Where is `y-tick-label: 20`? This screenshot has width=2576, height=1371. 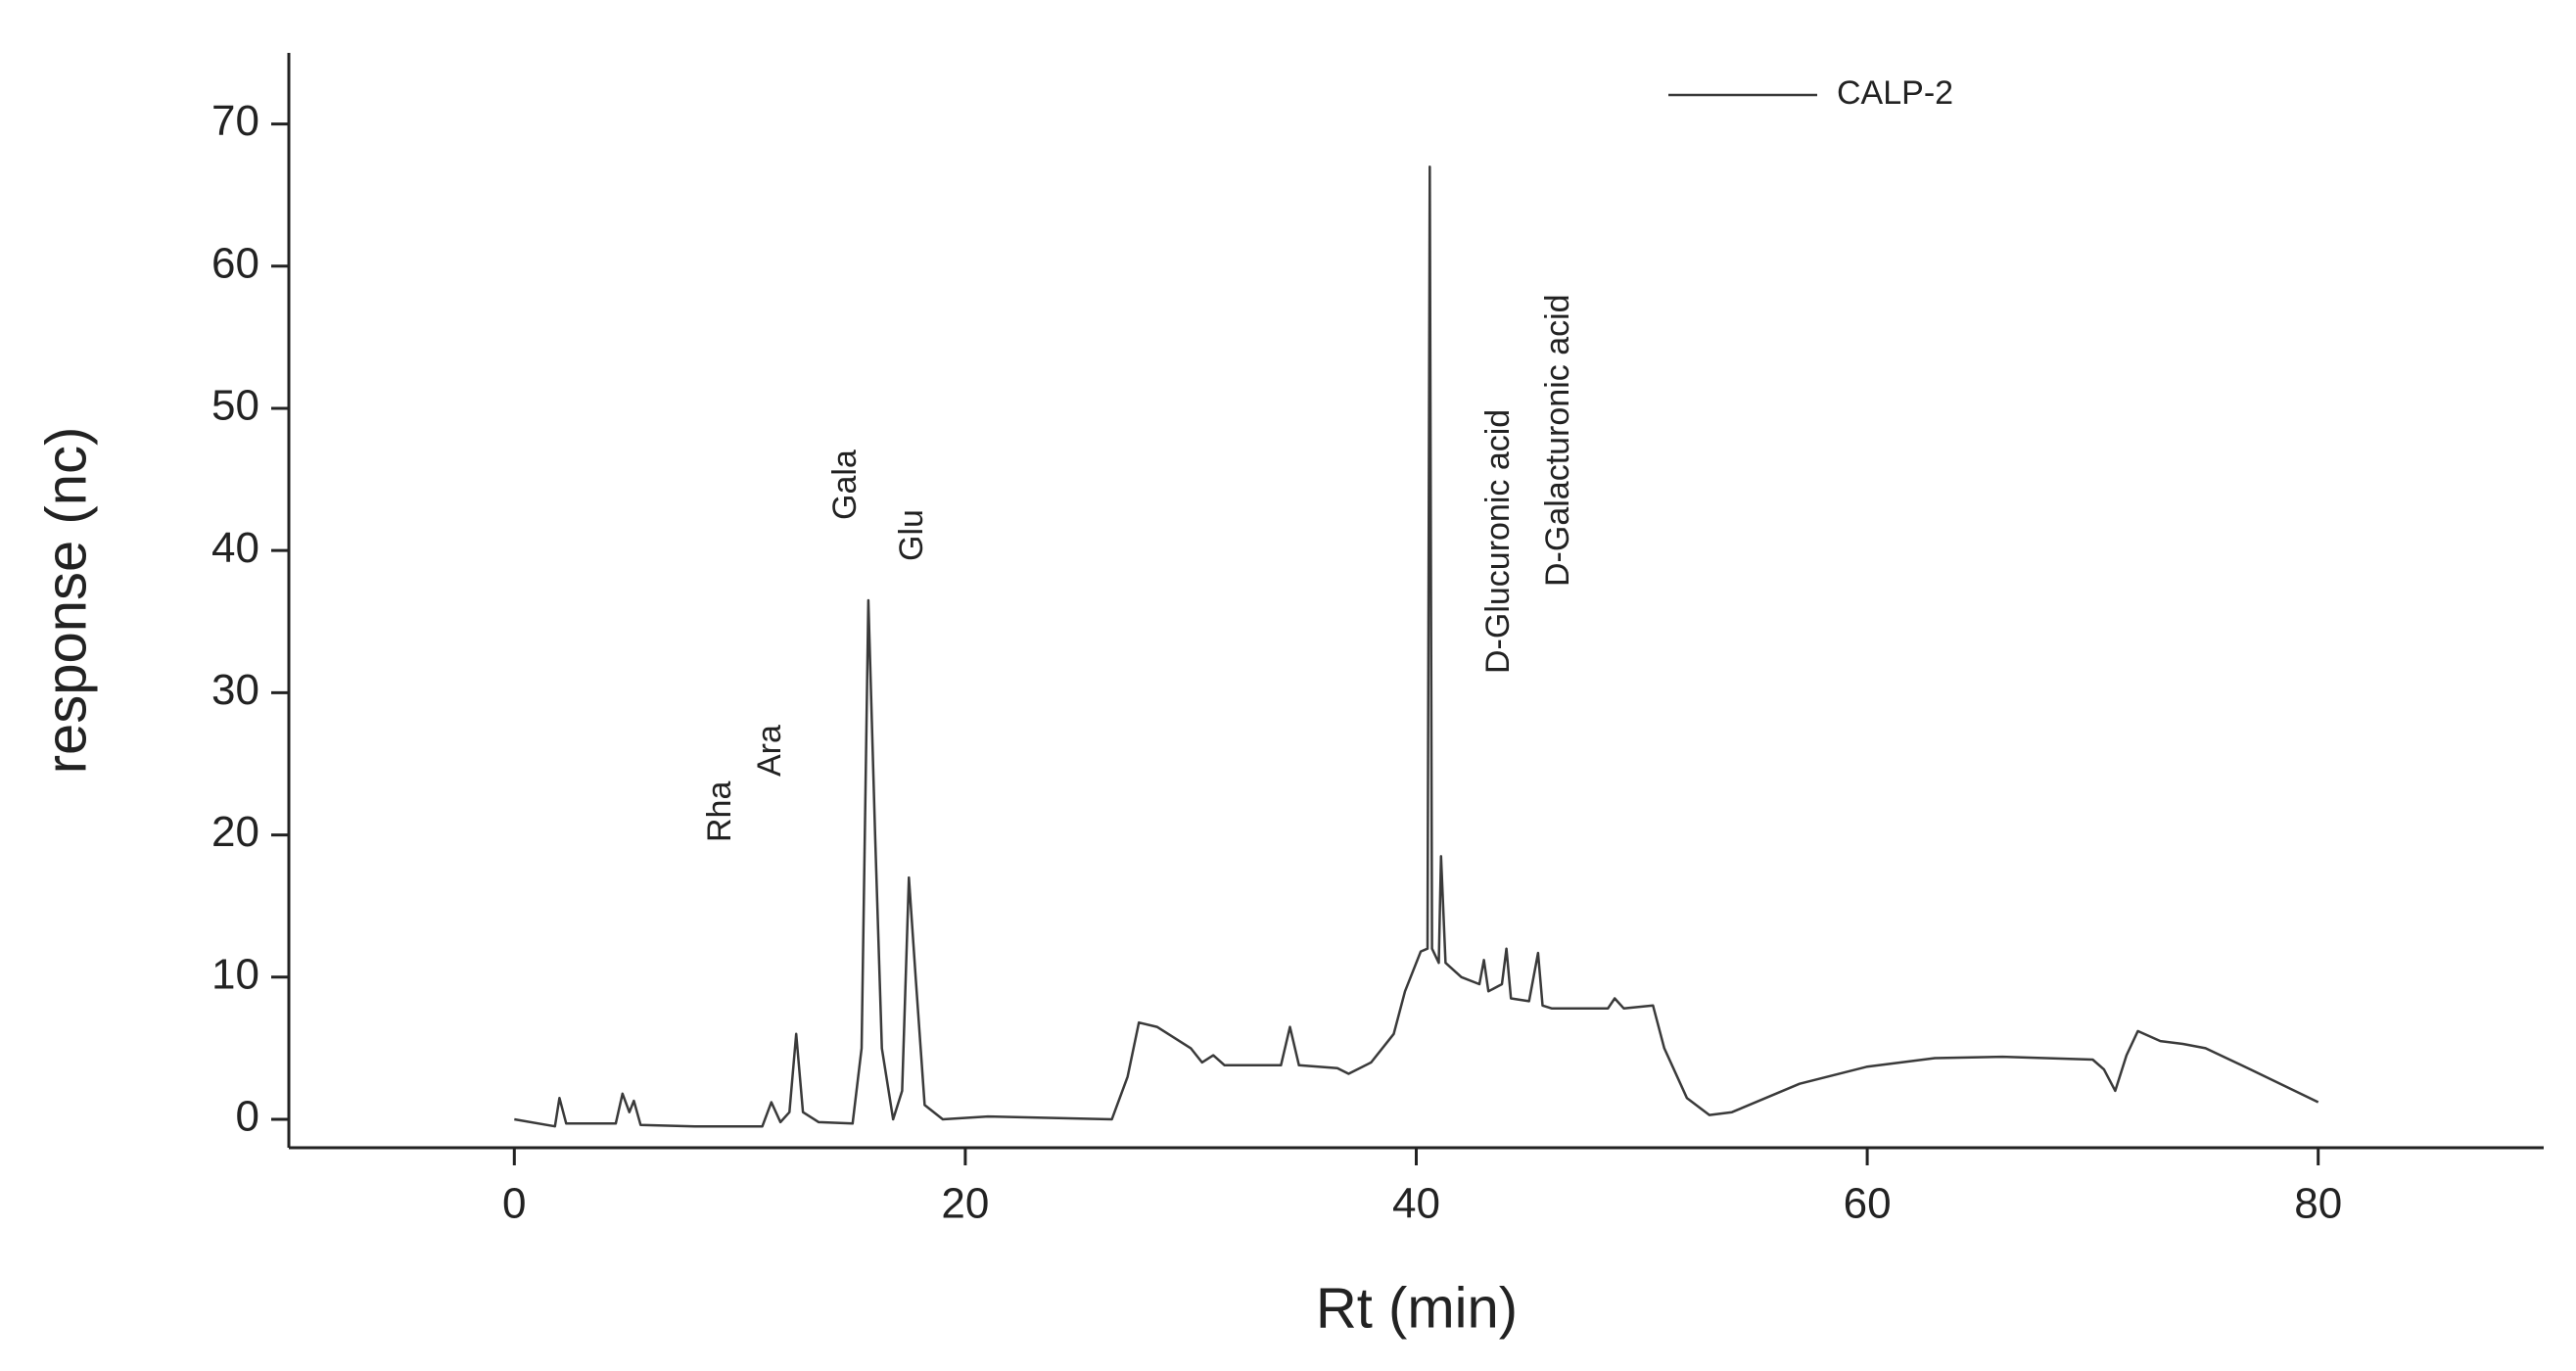 y-tick-label: 20 is located at coordinates (235, 832).